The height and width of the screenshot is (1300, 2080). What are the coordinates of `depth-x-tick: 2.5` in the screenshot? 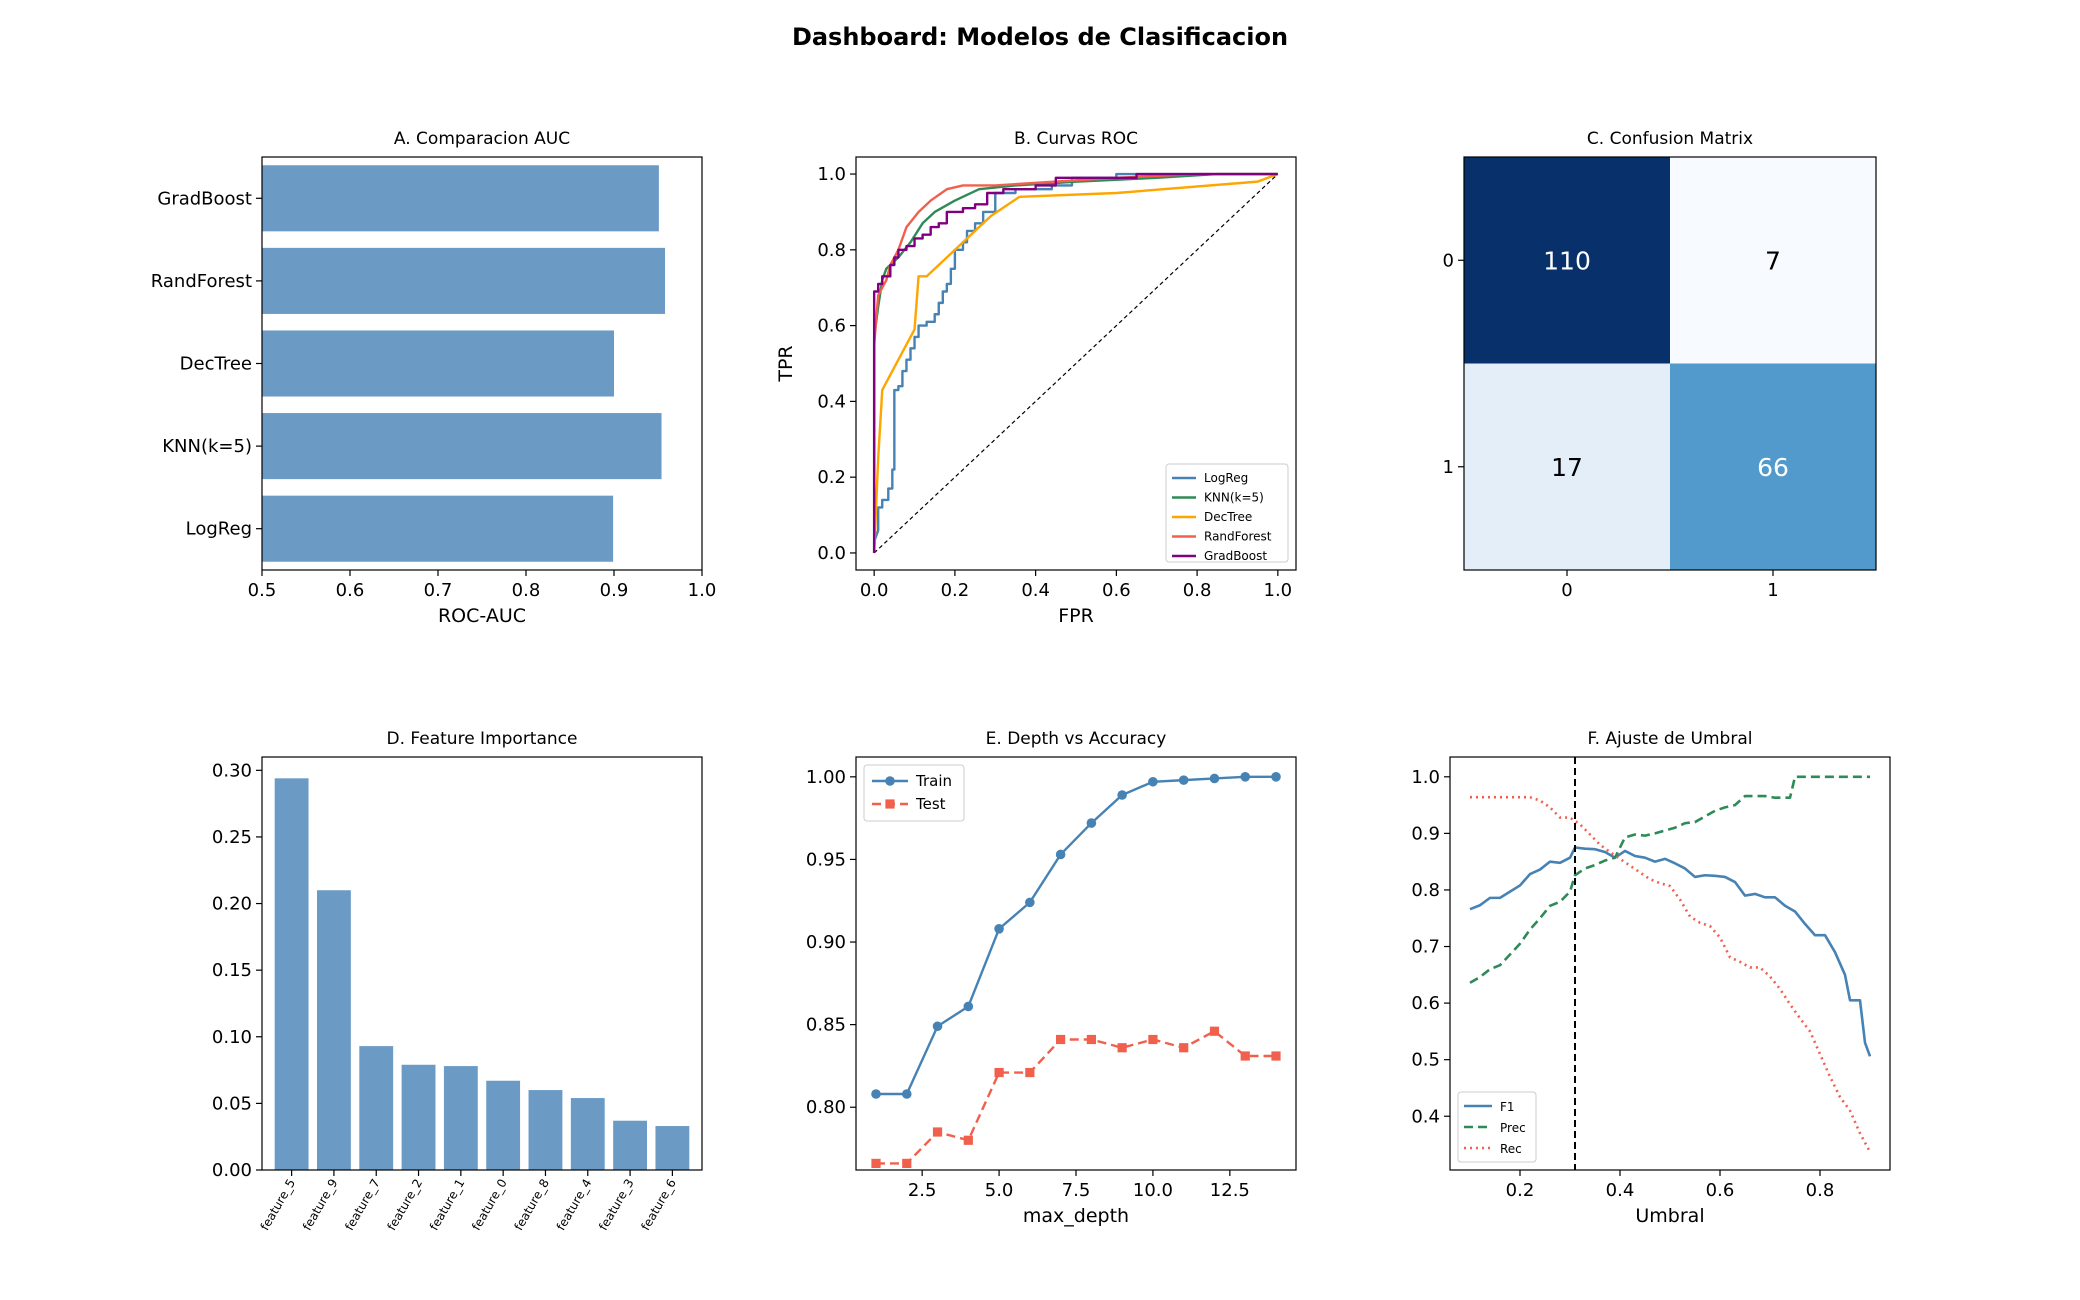 It's located at (922, 1190).